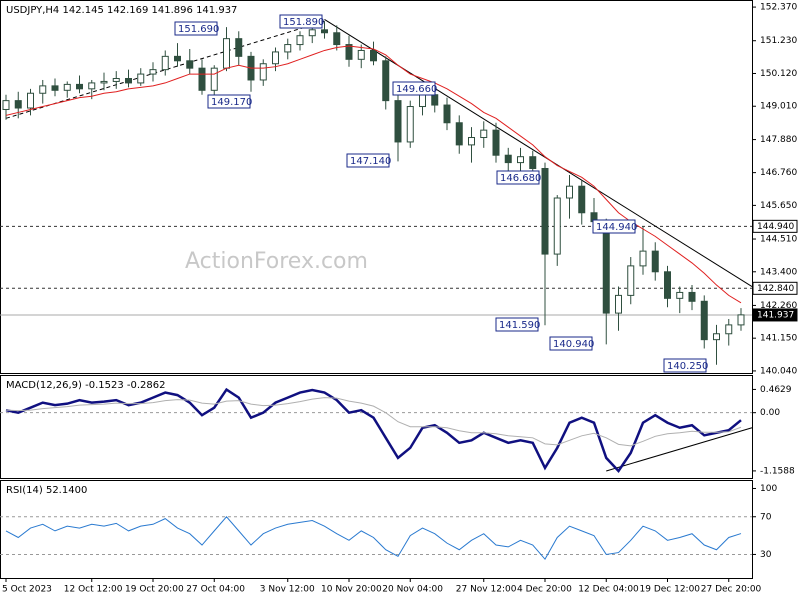 This screenshot has height=600, width=800. I want to click on level-label: 142.840, so click(775, 289).